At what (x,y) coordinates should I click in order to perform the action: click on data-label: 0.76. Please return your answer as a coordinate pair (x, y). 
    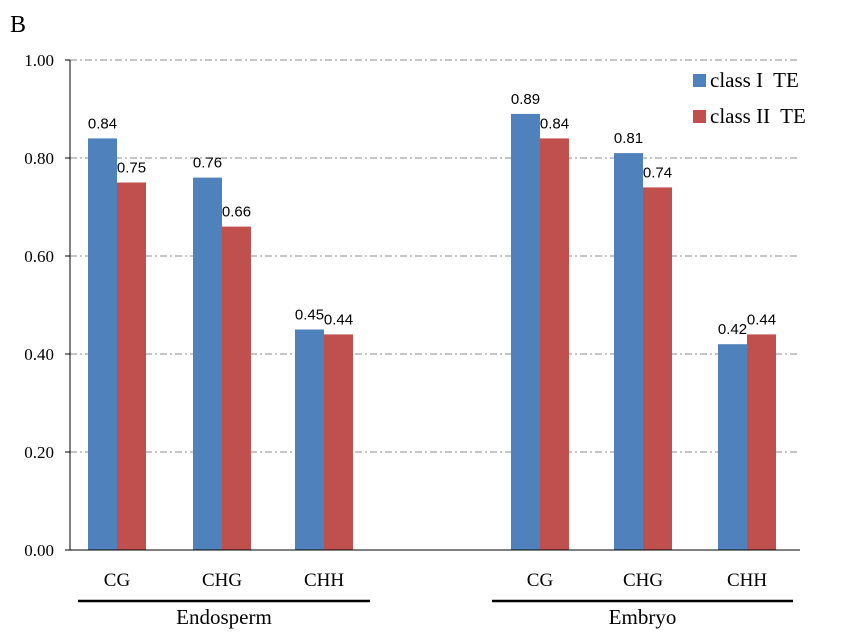
    Looking at the image, I should click on (207, 163).